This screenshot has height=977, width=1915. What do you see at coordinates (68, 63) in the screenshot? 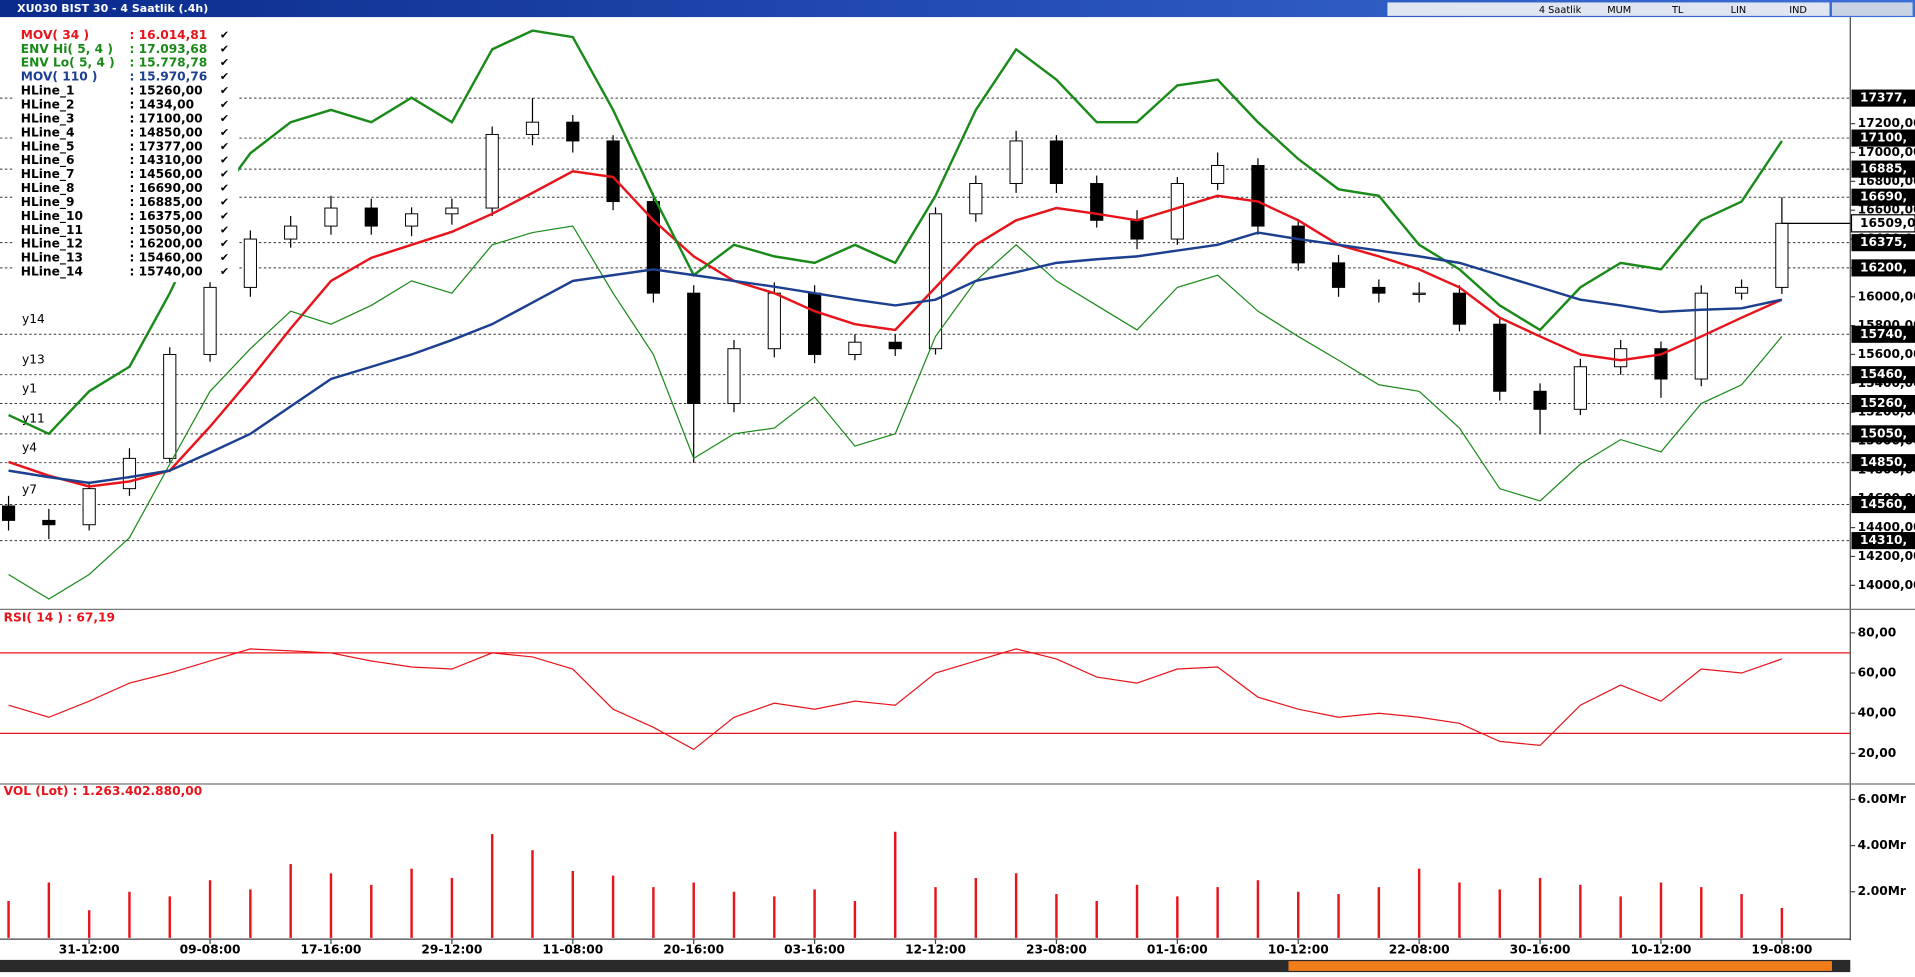
I see `legend-name: ENV Lo( 5, 4 )` at bounding box center [68, 63].